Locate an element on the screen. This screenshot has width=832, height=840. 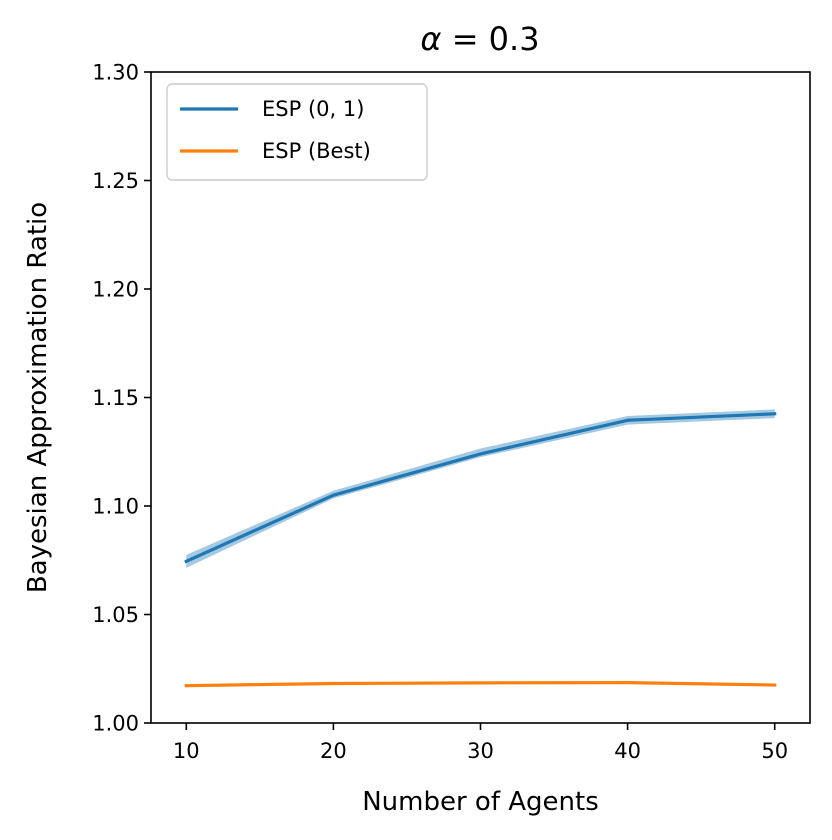
legend-label-esp-best: ESP (Best) is located at coordinates (316, 151).